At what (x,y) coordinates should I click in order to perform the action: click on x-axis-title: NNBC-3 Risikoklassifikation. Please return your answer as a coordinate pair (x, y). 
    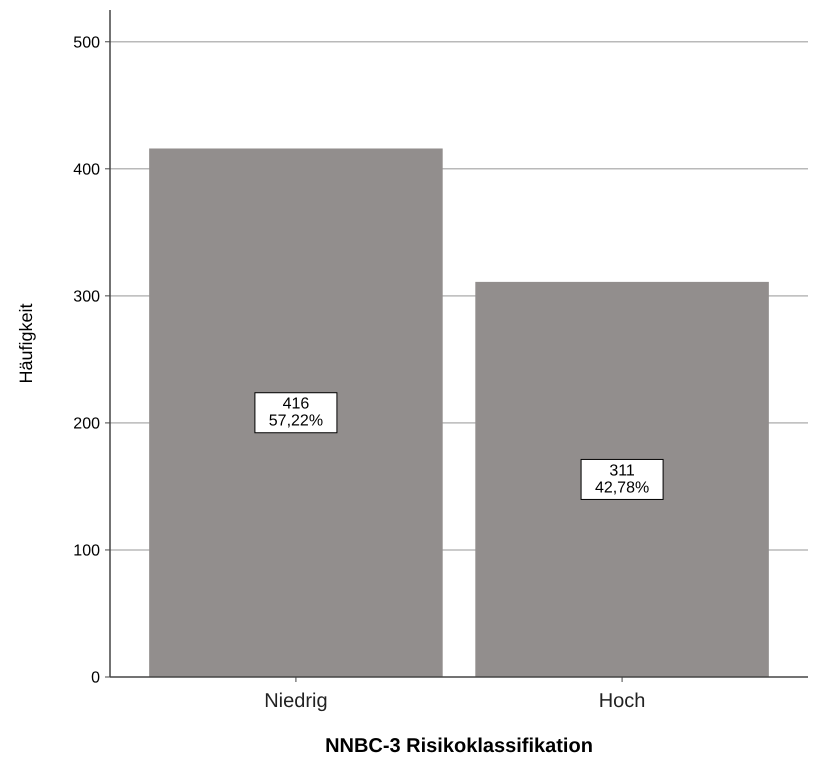
    Looking at the image, I should click on (459, 746).